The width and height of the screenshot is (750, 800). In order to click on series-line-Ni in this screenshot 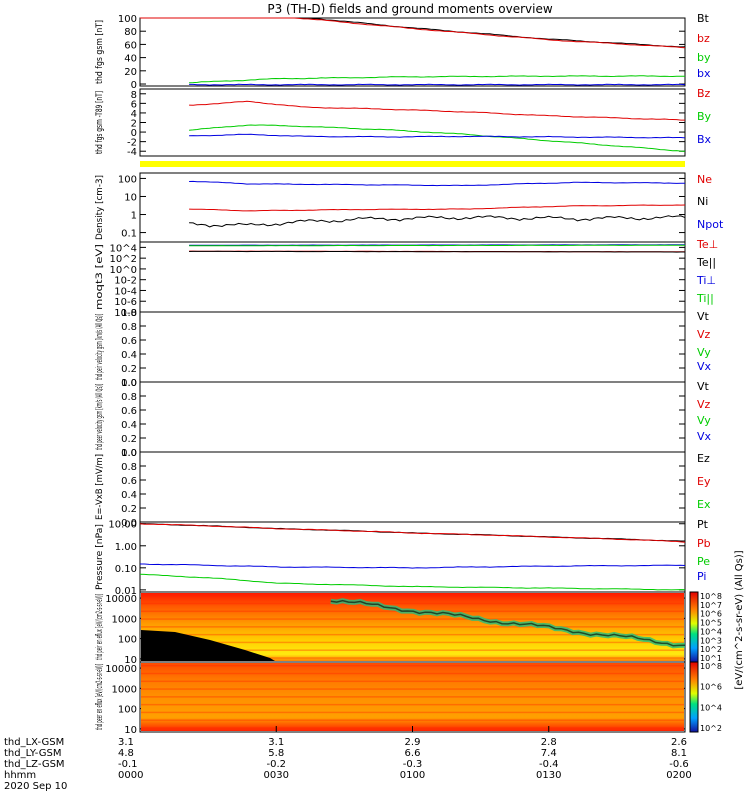, I will do `click(437, 221)`.